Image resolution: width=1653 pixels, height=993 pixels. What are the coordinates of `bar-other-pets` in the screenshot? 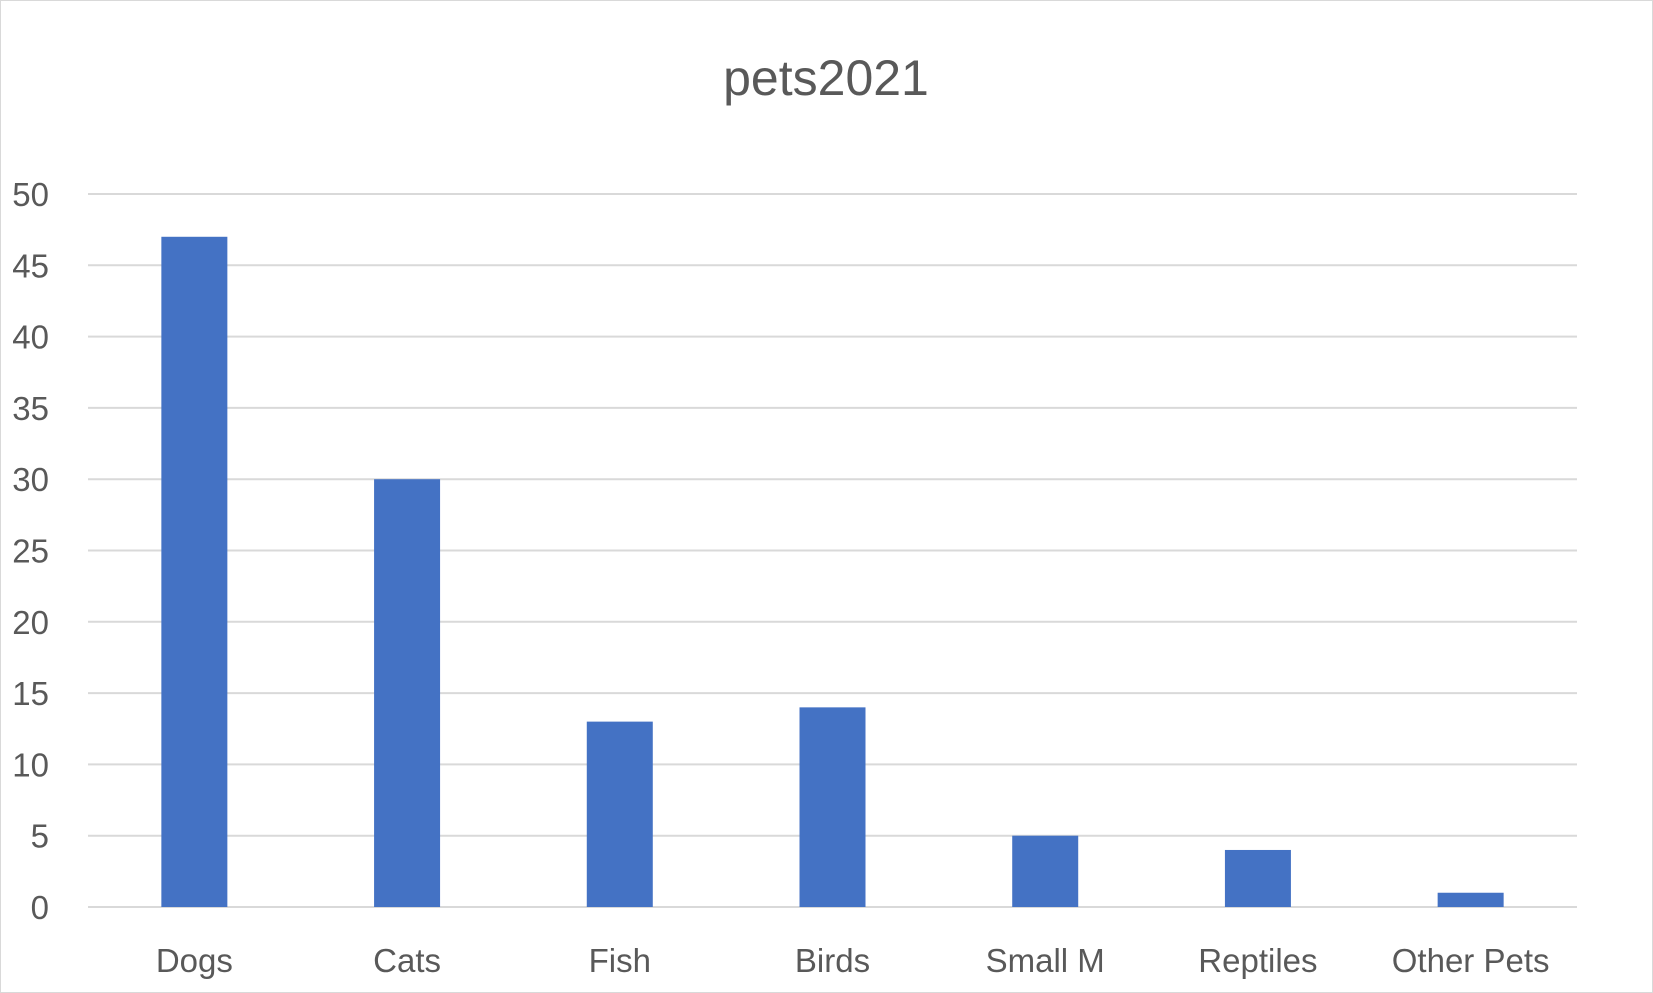 It's located at (1470, 899).